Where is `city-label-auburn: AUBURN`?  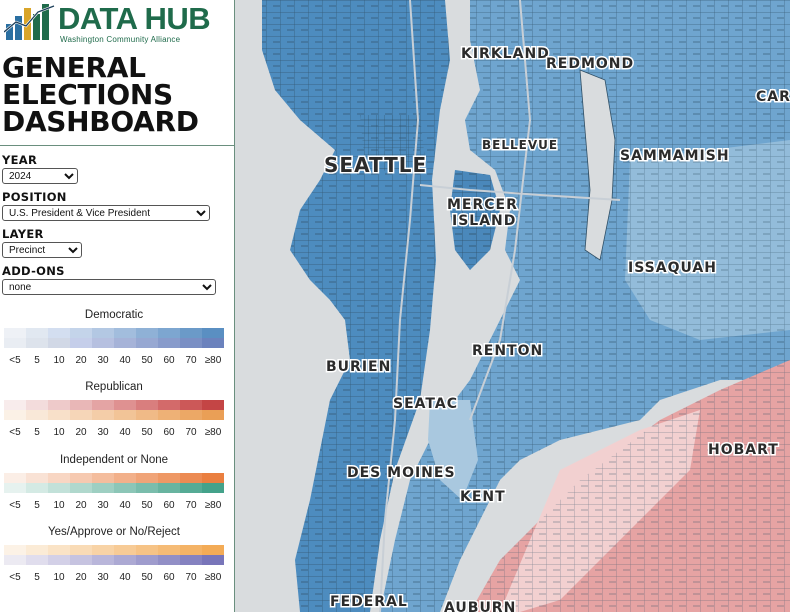 city-label-auburn: AUBURN is located at coordinates (480, 606).